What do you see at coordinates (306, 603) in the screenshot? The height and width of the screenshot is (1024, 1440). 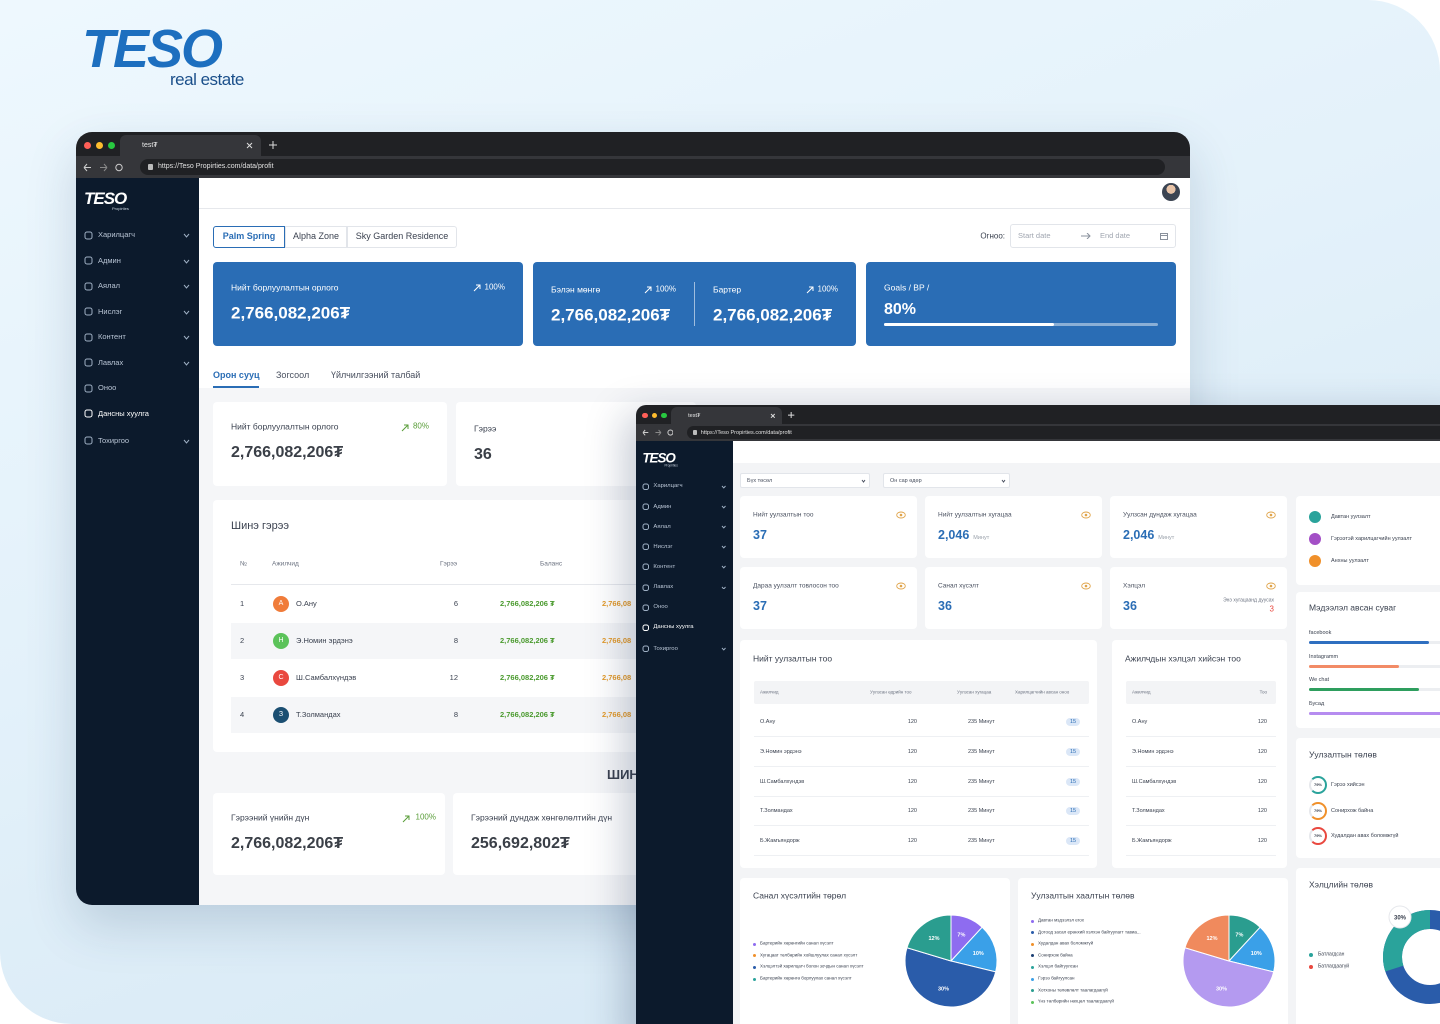 I see `row-name: О.Ану` at bounding box center [306, 603].